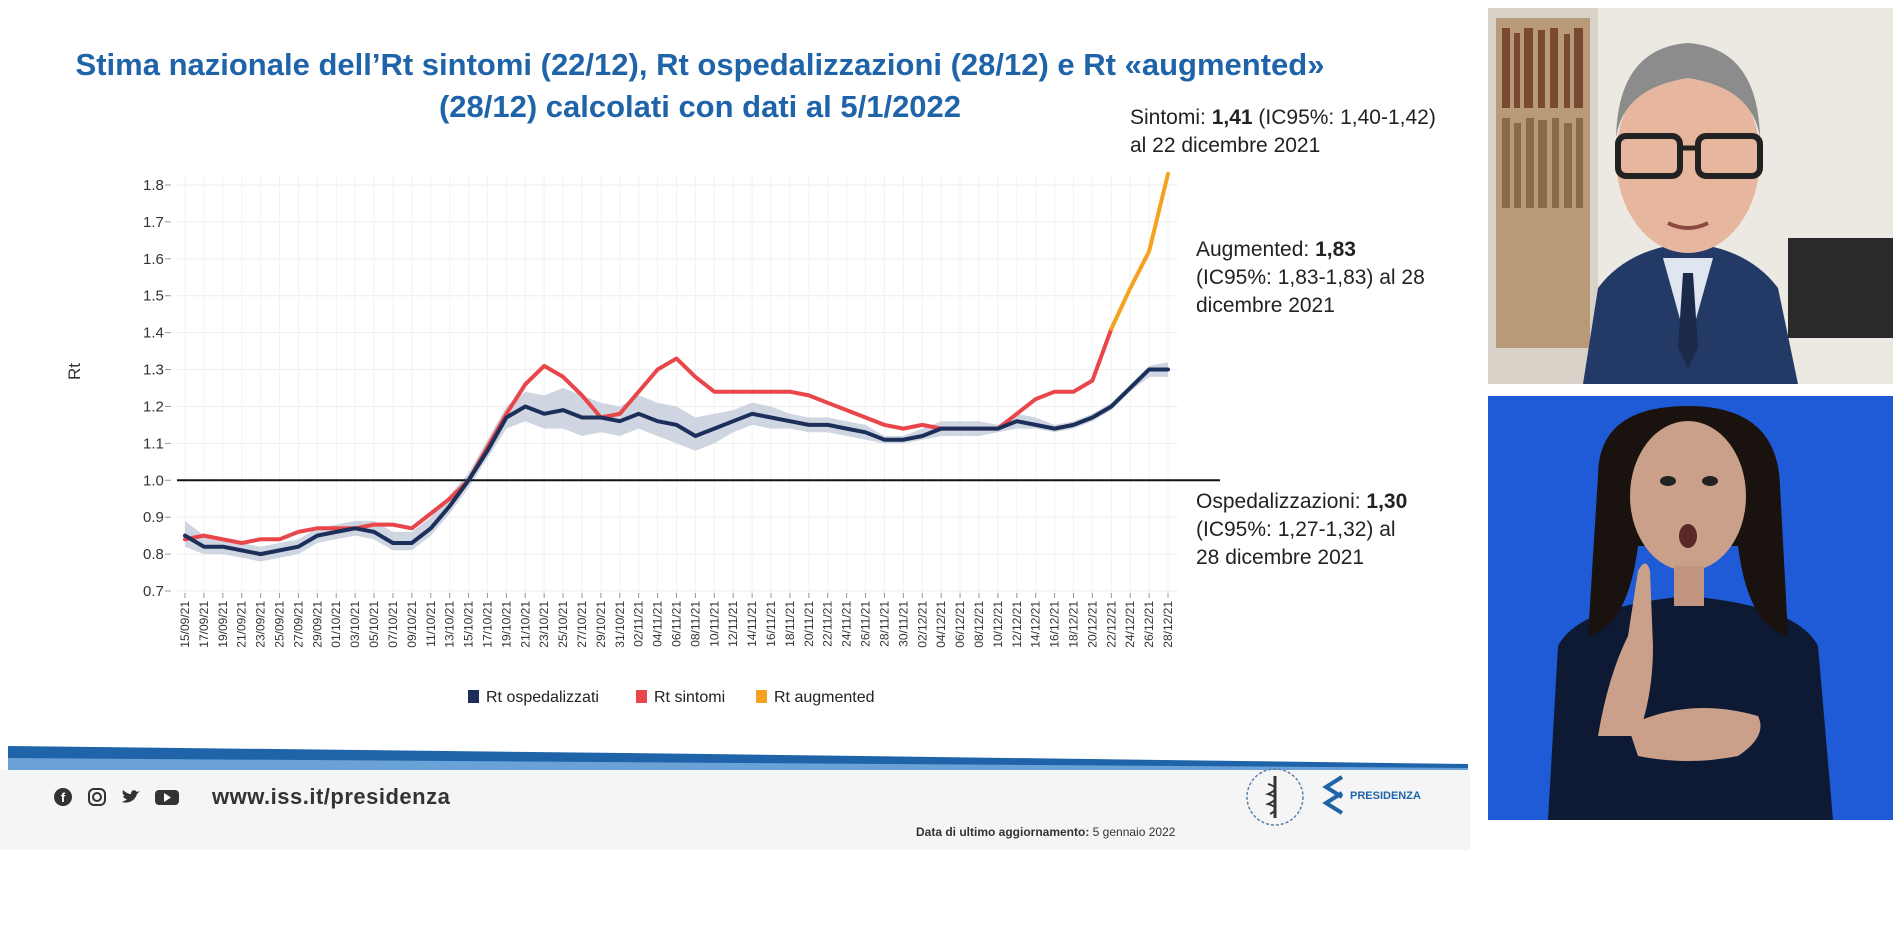 Image resolution: width=1893 pixels, height=943 pixels. Describe the element at coordinates (1168, 624) in the screenshot. I see `x-tick-label-52: 28/12/21` at that location.